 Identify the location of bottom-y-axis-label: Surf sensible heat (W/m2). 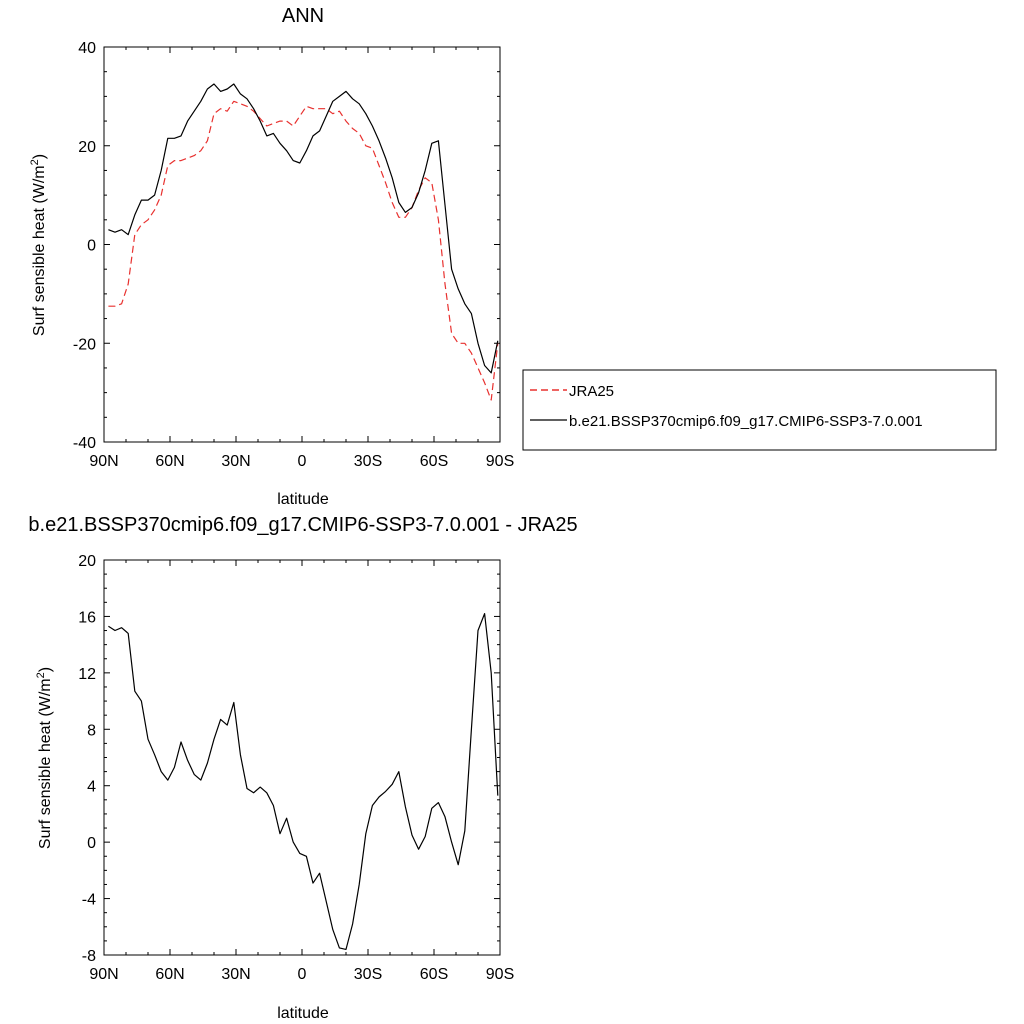
(44, 758).